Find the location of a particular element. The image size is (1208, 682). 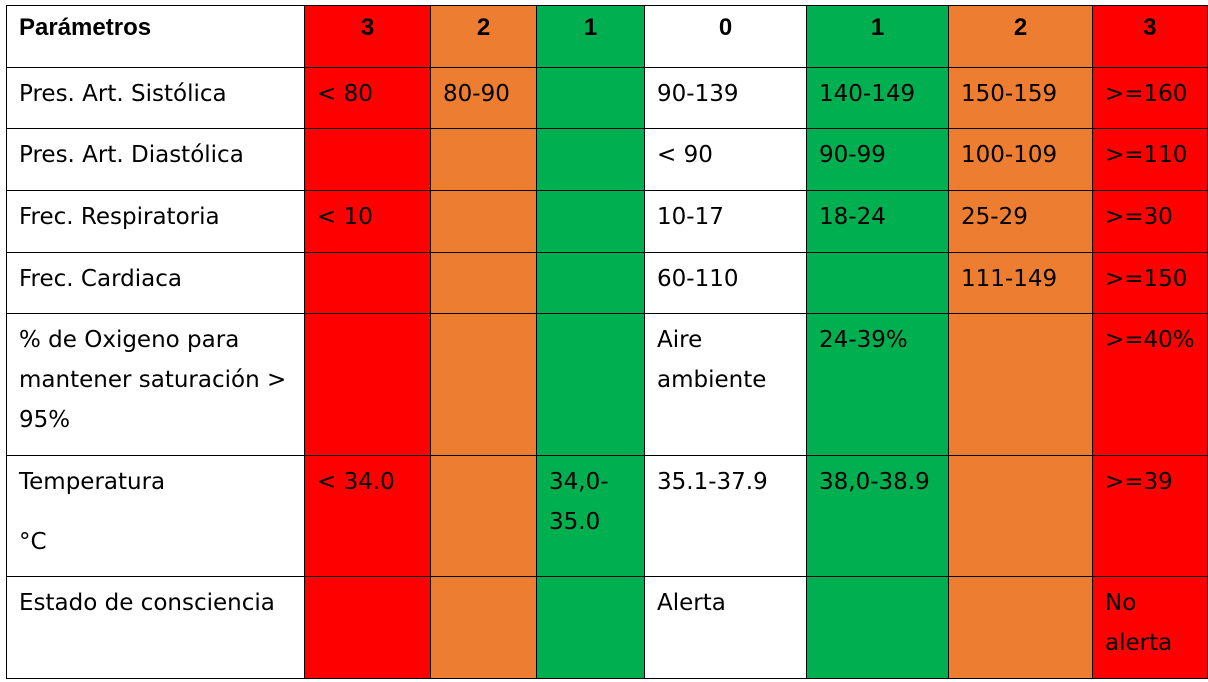

row-label: Estado de consciencia is located at coordinates (155, 627).